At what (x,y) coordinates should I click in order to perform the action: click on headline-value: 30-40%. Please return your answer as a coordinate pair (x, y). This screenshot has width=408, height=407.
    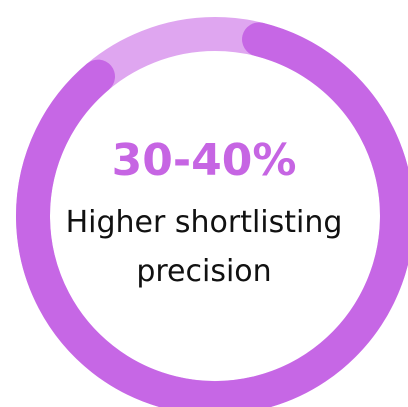
    Looking at the image, I should click on (204, 160).